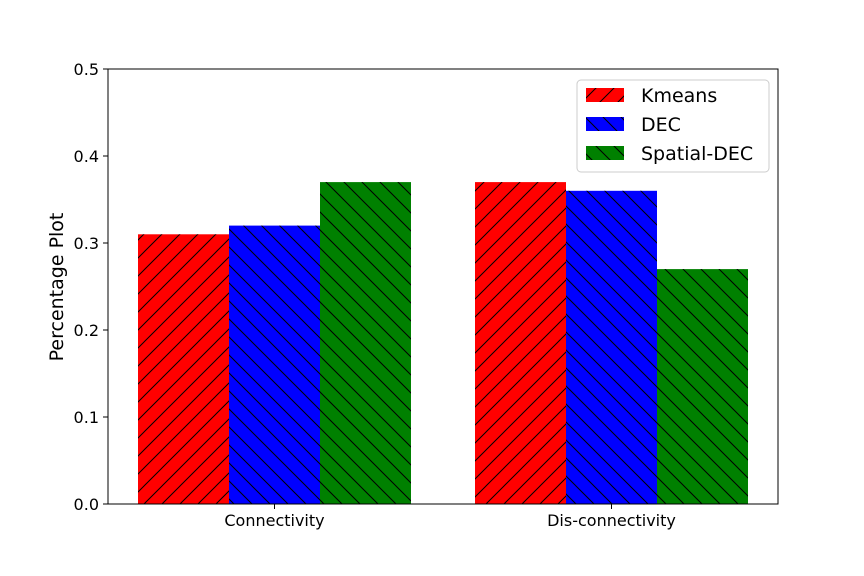 The image size is (864, 576). I want to click on bar-hatch-spatial-dec-connectivity, so click(365, 343).